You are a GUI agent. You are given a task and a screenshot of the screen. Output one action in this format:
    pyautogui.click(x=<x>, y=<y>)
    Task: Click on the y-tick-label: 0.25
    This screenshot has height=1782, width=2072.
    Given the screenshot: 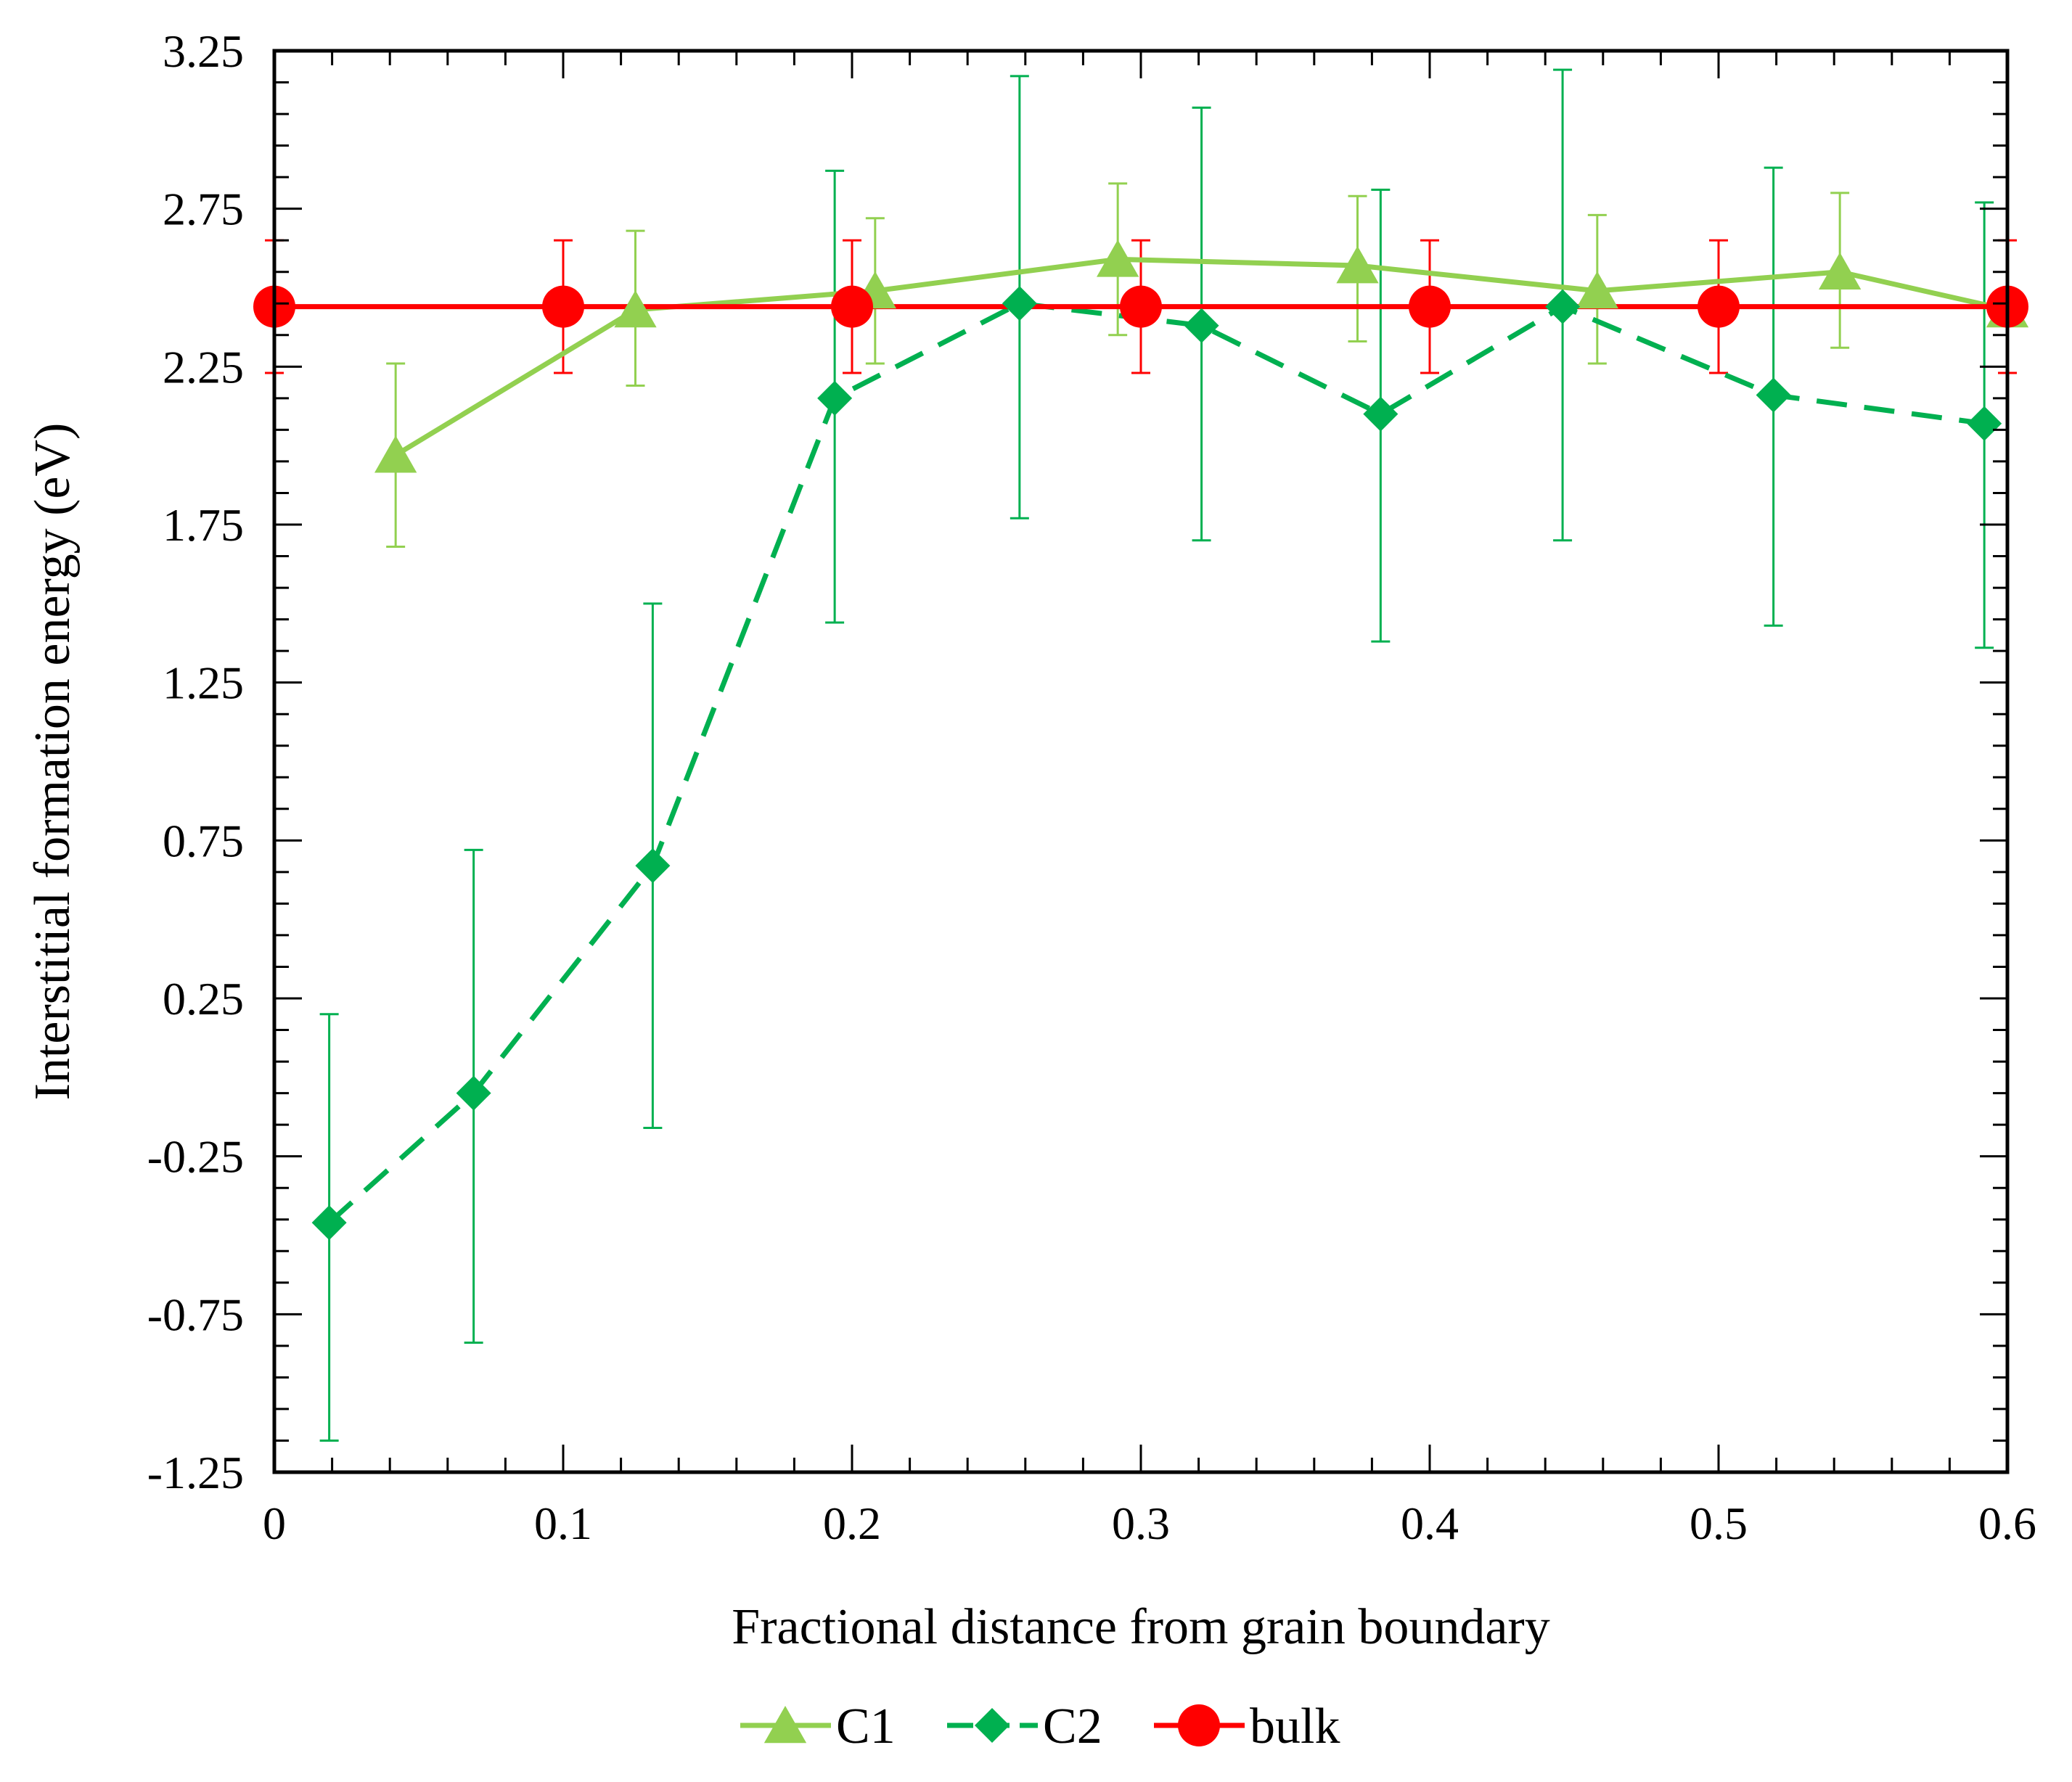 What is the action you would take?
    pyautogui.click(x=204, y=999)
    